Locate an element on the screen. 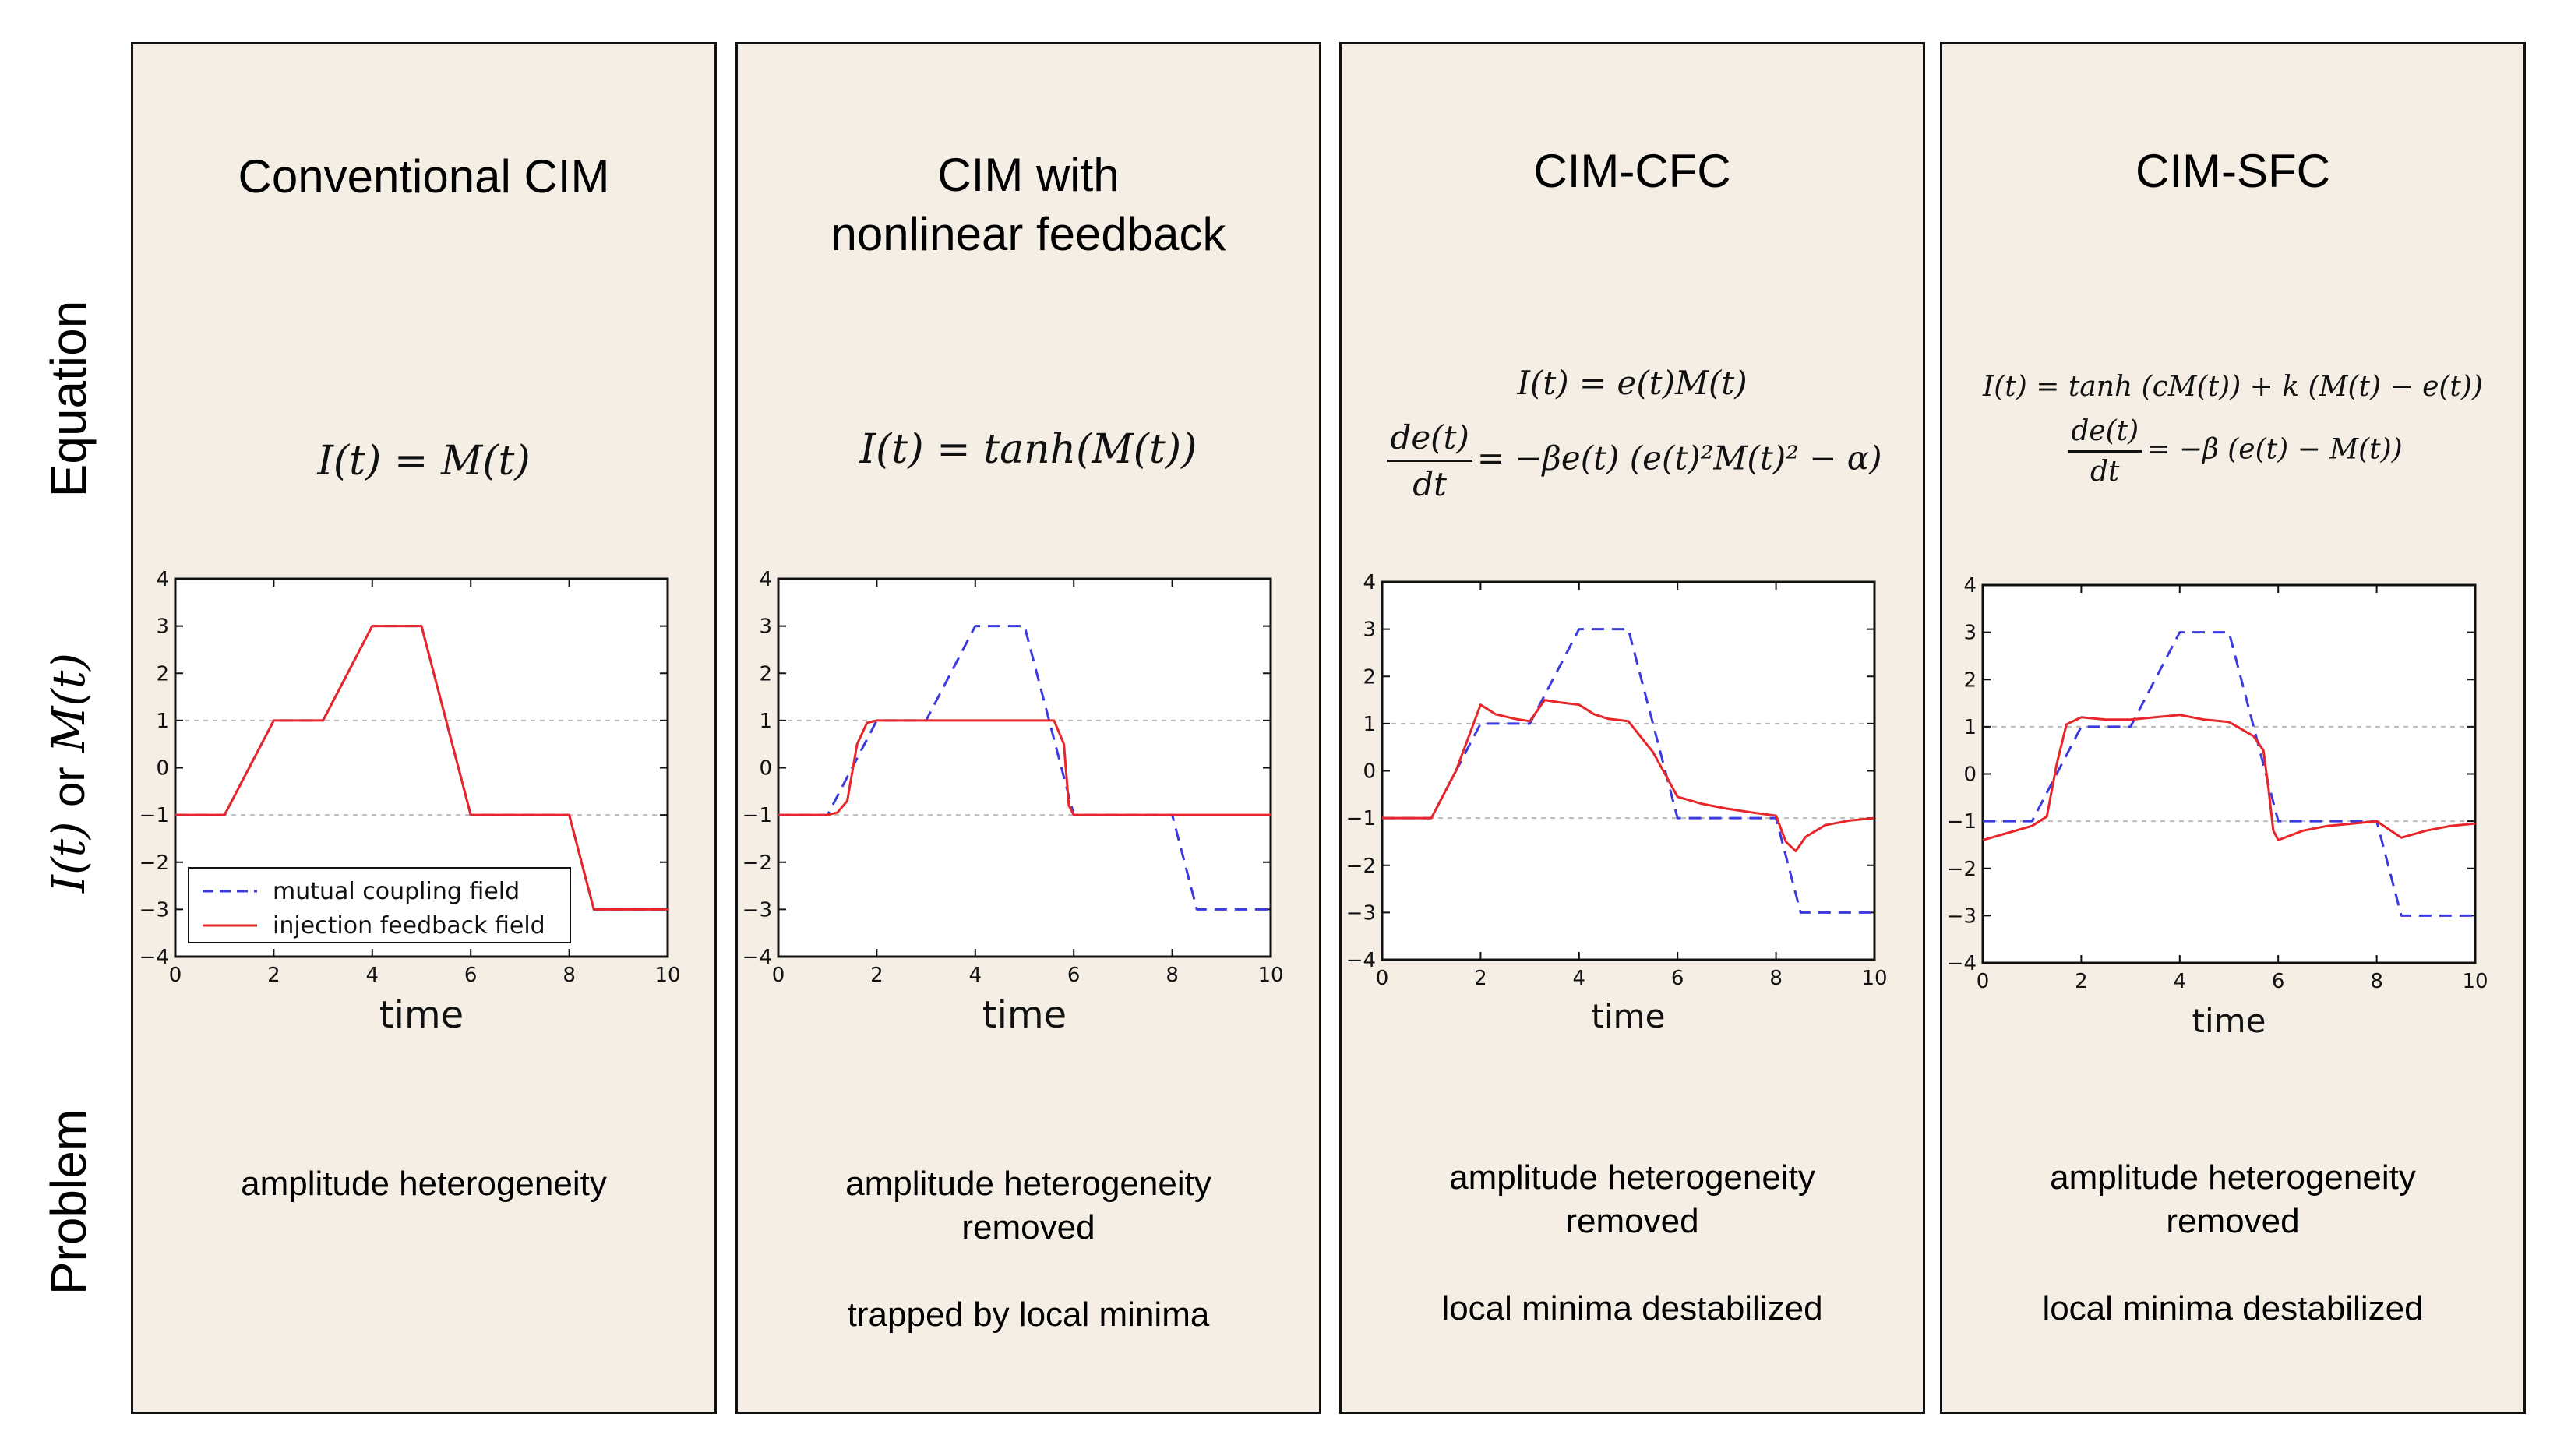 The image size is (2571, 1456). legend-box is located at coordinates (379, 905).